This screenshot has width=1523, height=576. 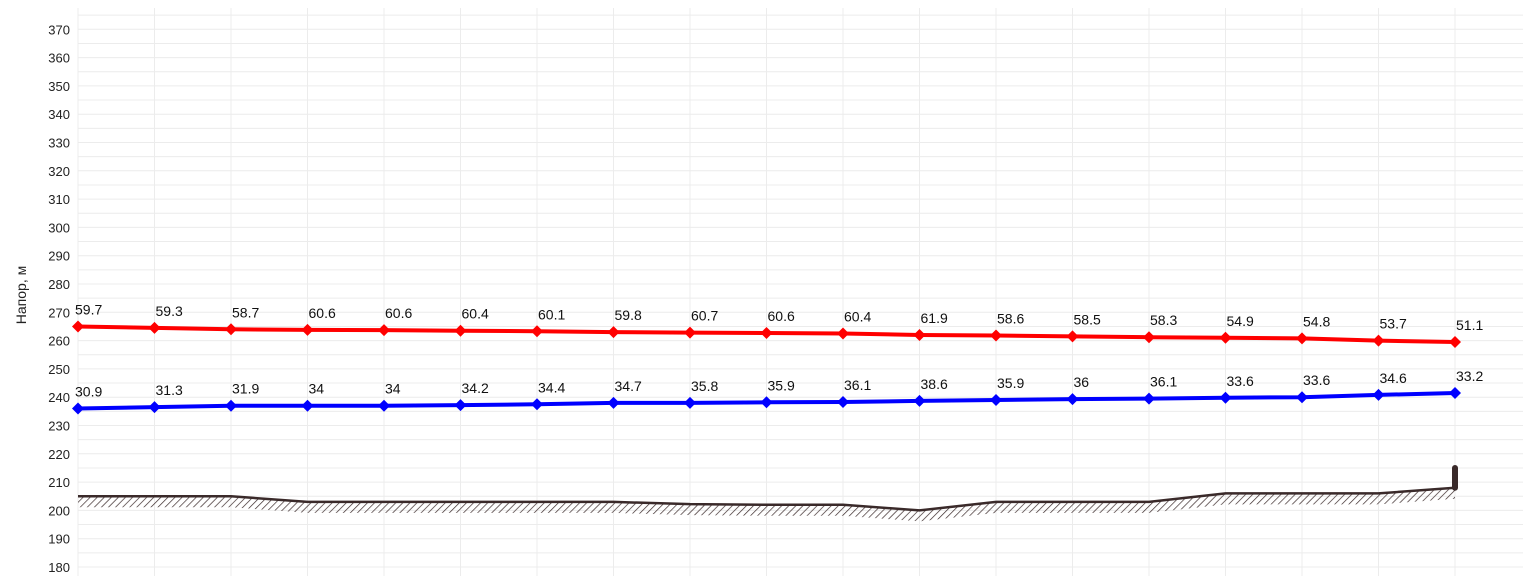 I want to click on y-tick-label: 310, so click(x=59, y=199).